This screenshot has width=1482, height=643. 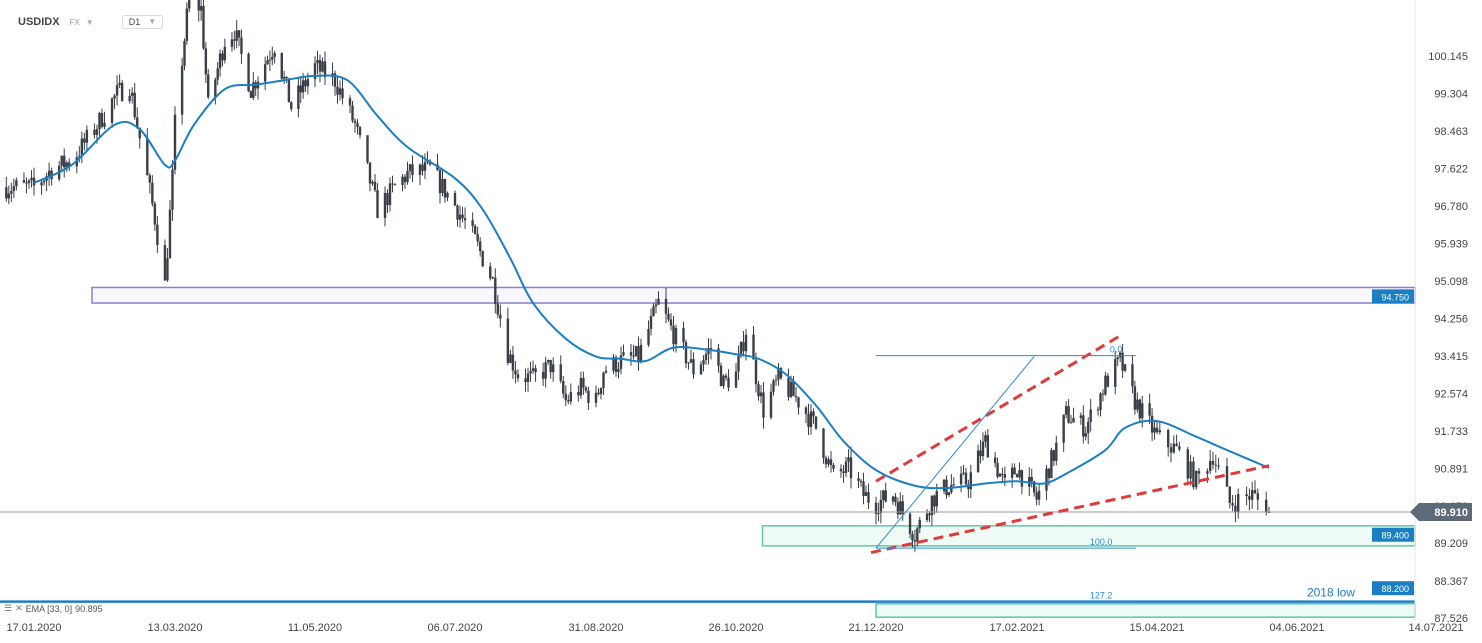 I want to click on market-dropdown-icon: ▼, so click(x=89, y=22).